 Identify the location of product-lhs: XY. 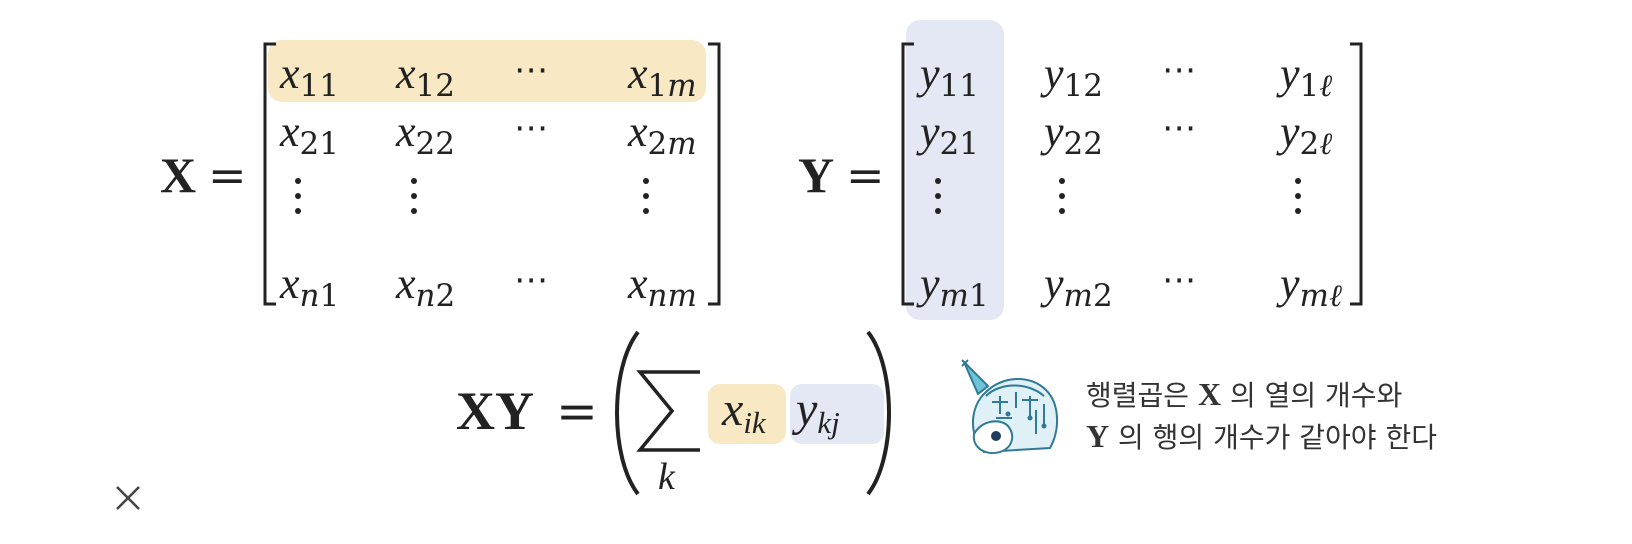
(495, 411).